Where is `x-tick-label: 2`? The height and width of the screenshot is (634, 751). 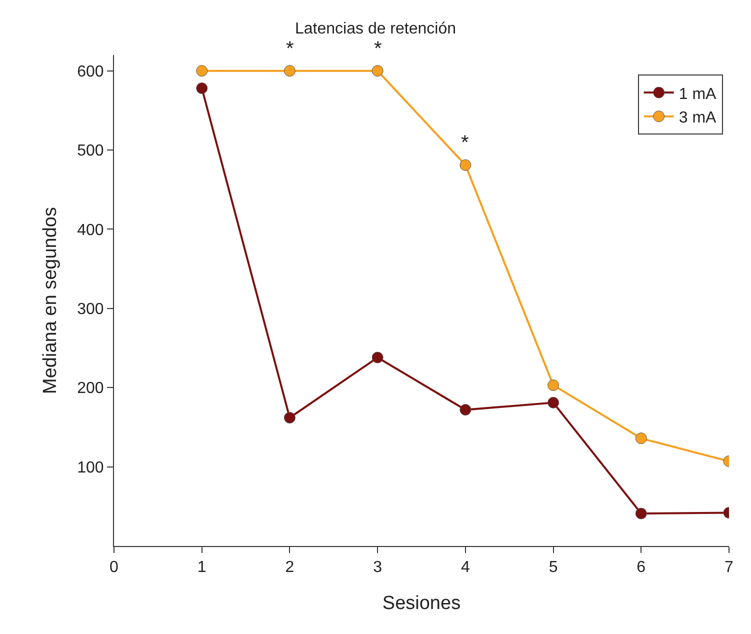
x-tick-label: 2 is located at coordinates (289, 567).